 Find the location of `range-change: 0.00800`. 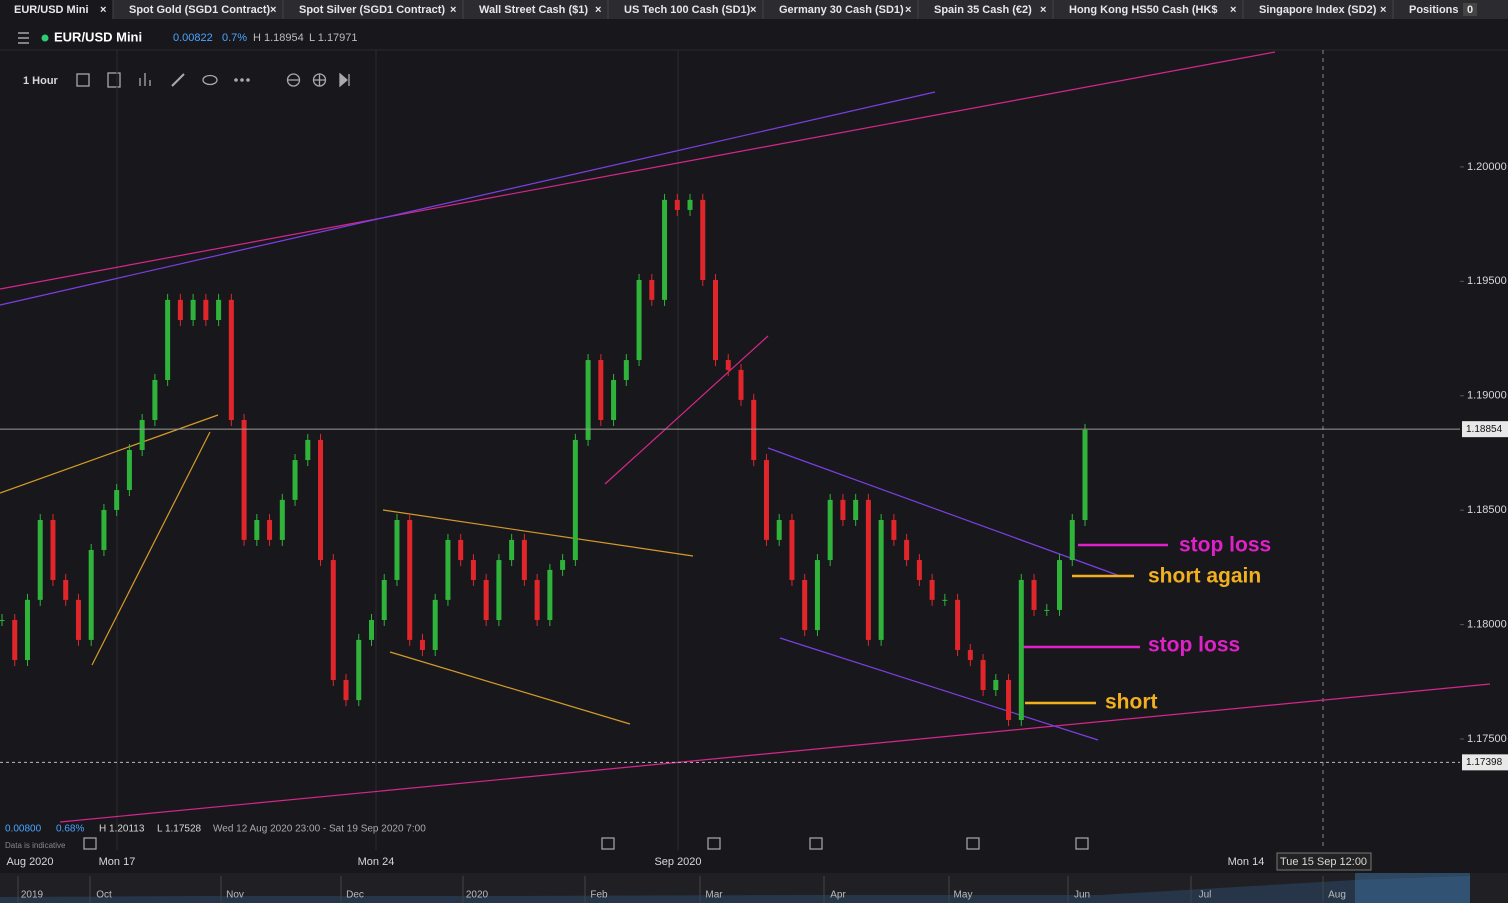

range-change: 0.00800 is located at coordinates (23, 829).